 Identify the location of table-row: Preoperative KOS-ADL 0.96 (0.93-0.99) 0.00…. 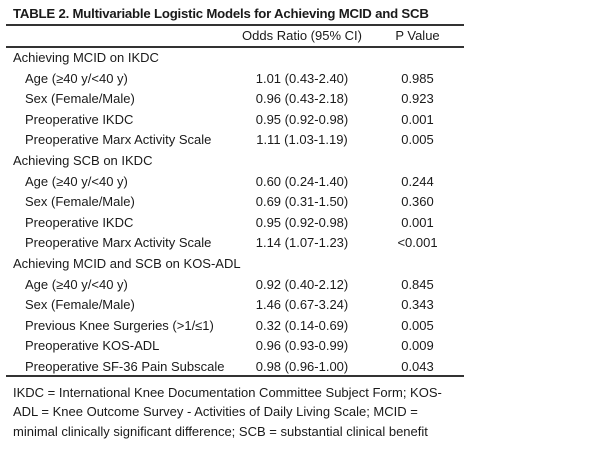
(300, 346).